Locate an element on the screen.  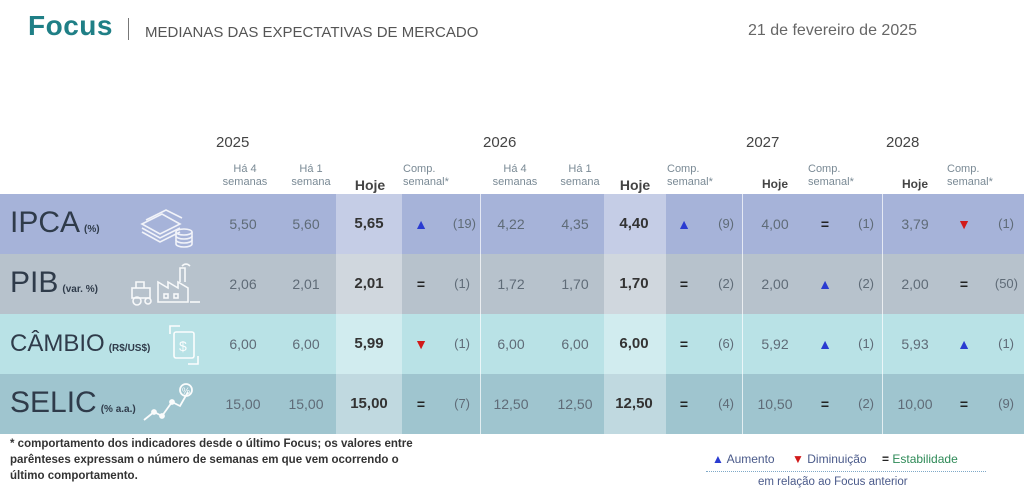
ipca-2028-count: (1) is located at coordinates (1006, 223).